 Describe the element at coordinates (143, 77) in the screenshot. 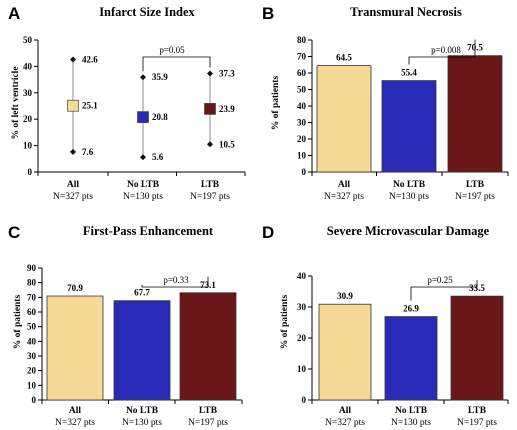

I see `panel-a-high-marker-no-ltb` at that location.